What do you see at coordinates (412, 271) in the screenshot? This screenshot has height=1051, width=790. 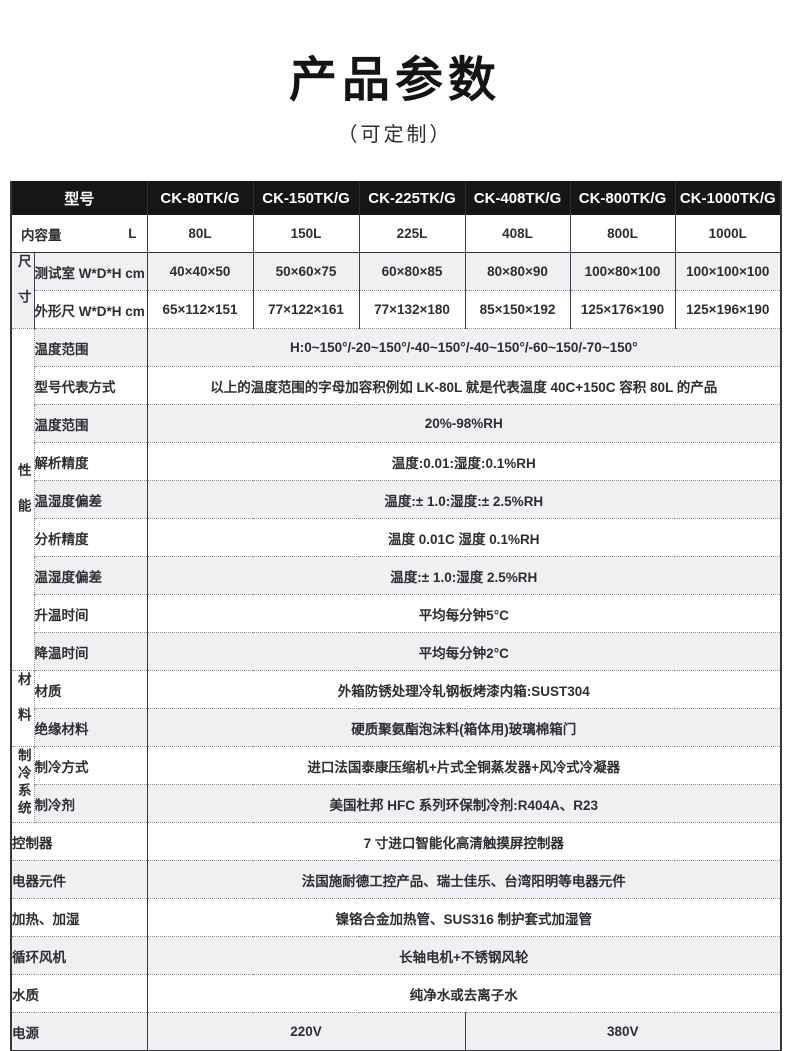 I see `dimension-value: 60×80×85` at bounding box center [412, 271].